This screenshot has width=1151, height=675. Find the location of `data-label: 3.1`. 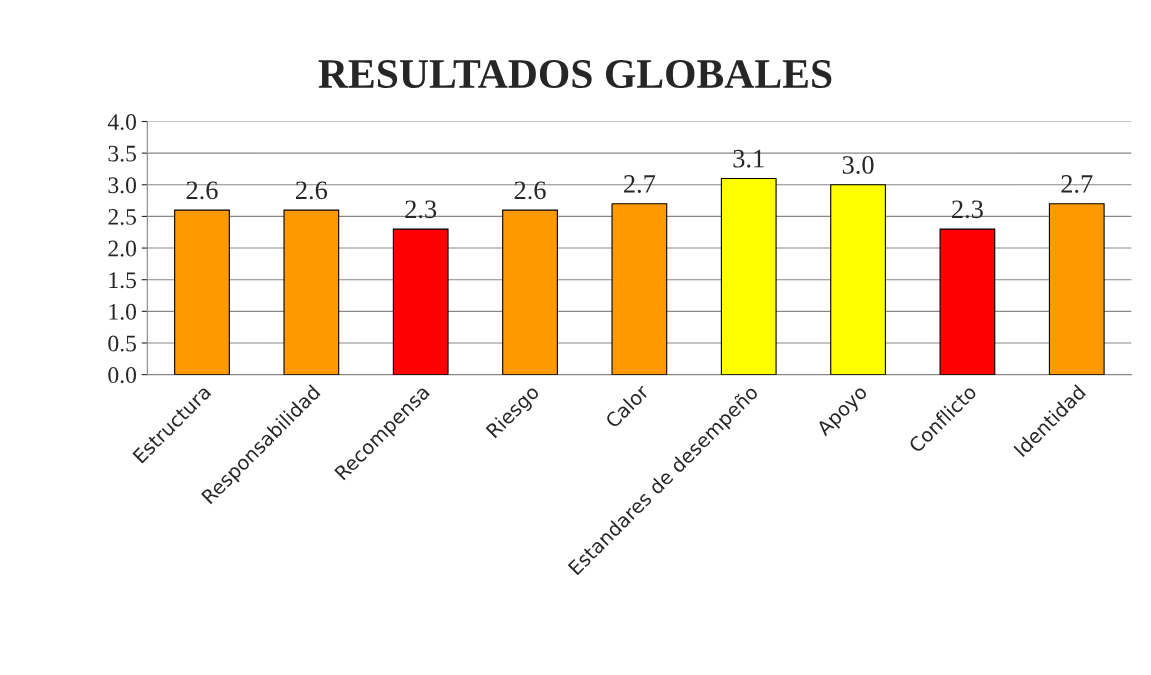

data-label: 3.1 is located at coordinates (748, 158).